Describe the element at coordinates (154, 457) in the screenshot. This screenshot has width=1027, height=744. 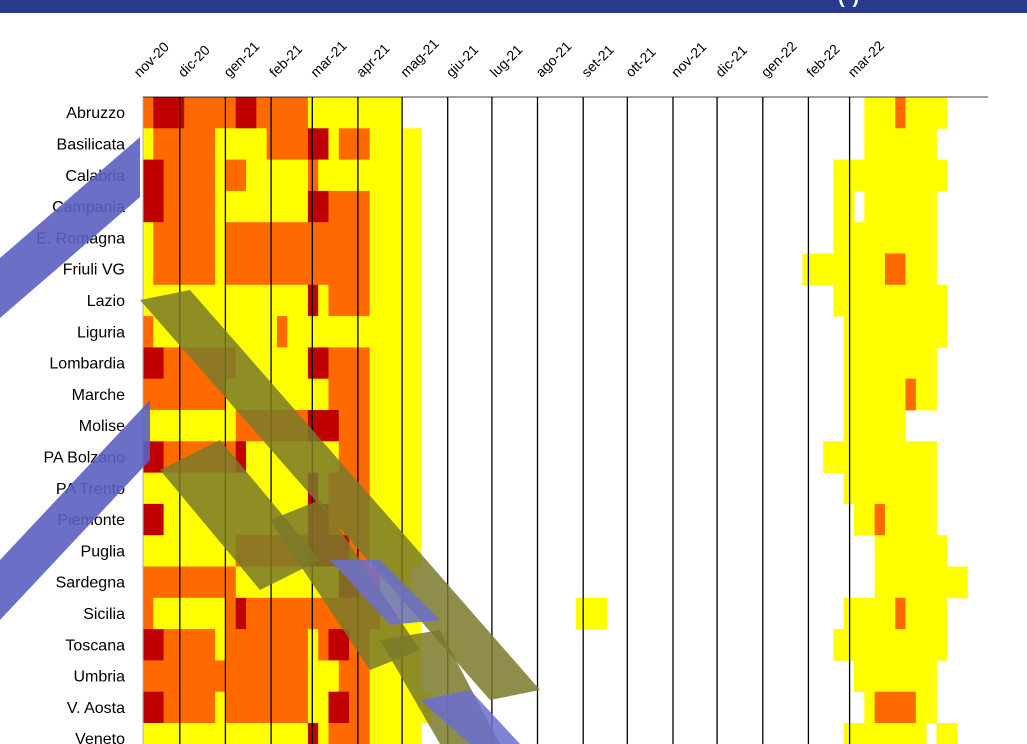
I see `heatmap-cell-pa-bolzano-w0` at that location.